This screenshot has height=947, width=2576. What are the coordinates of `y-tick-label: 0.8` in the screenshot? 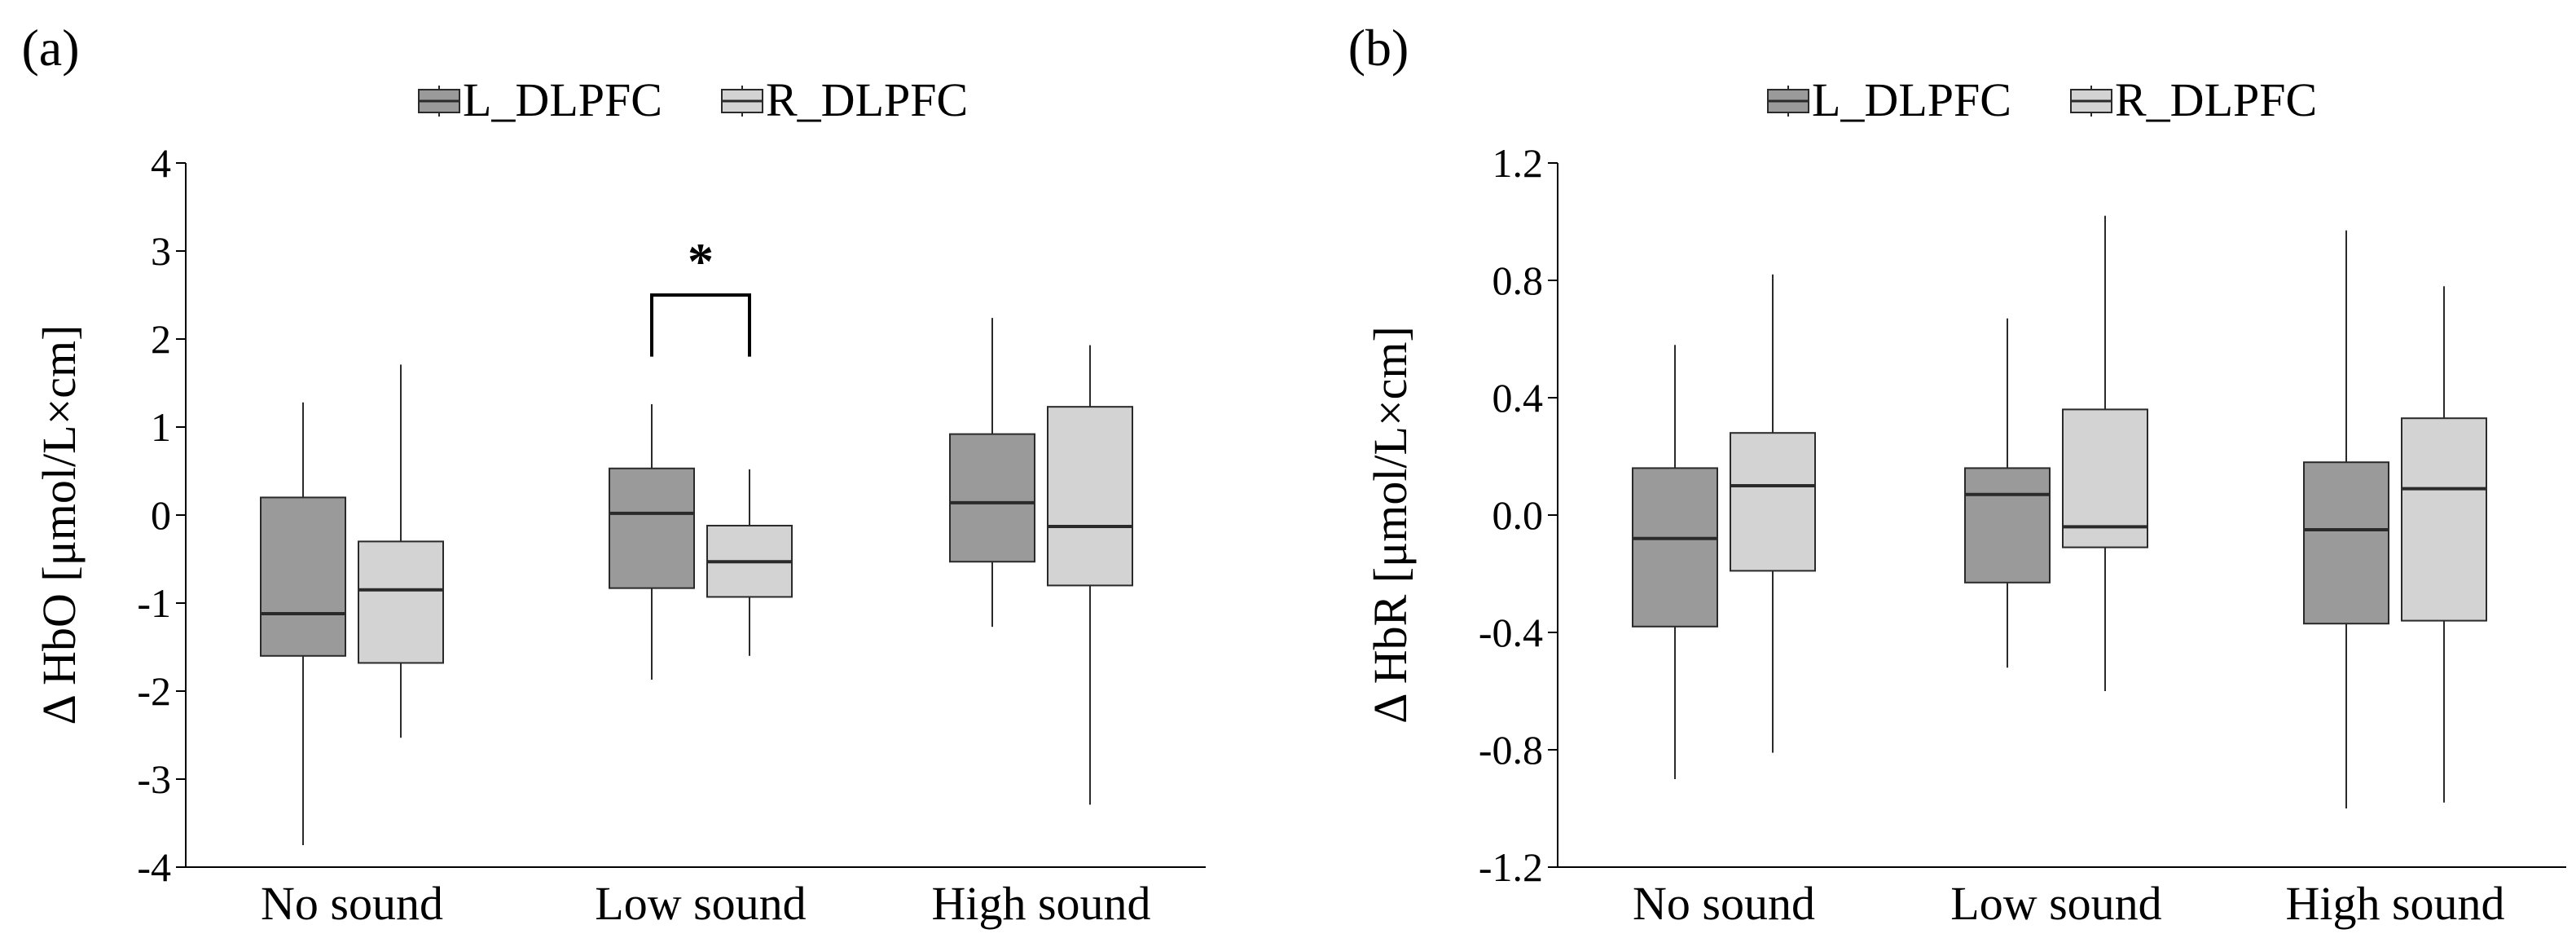 It's located at (1518, 280).